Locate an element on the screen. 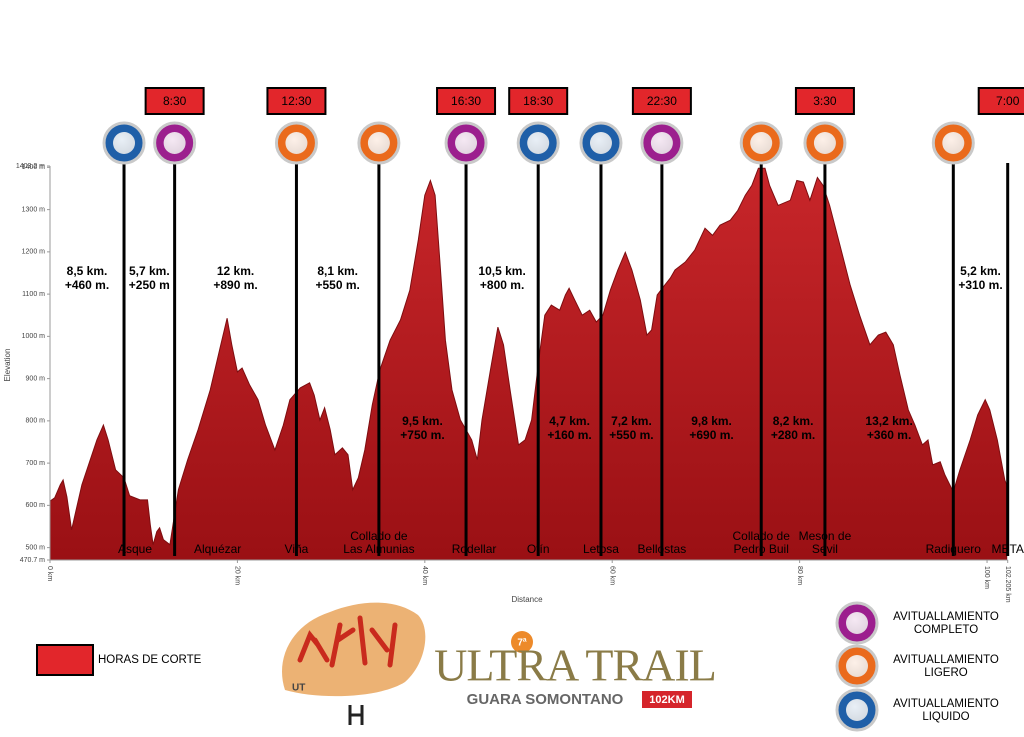 The height and width of the screenshot is (737, 1024). cutoff-time: 3:30 is located at coordinates (825, 101).